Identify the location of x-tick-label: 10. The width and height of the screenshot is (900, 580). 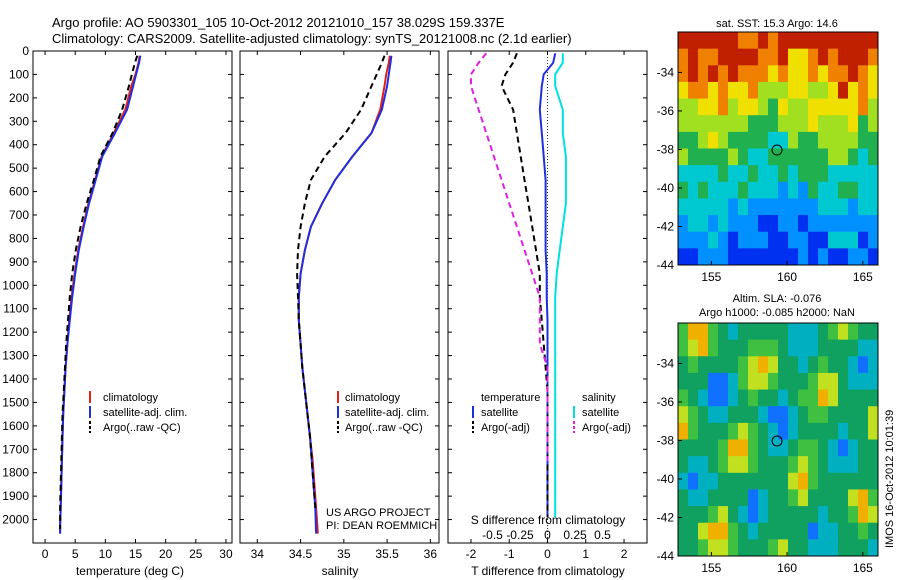
(106, 554).